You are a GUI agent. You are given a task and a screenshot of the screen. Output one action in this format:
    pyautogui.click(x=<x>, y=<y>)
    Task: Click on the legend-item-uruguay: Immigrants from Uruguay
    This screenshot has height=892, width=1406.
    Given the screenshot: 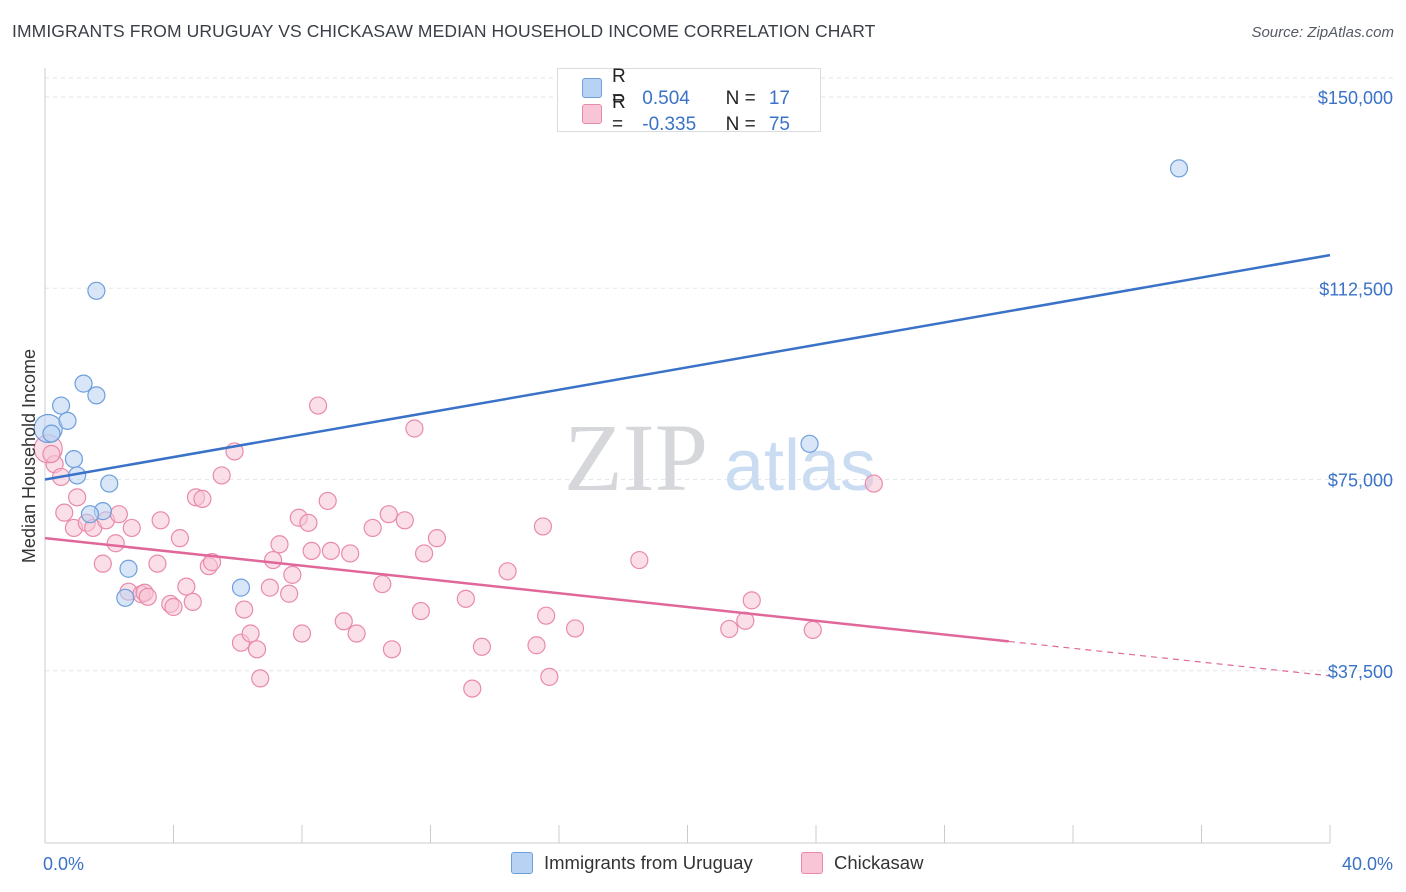 What is the action you would take?
    pyautogui.click(x=632, y=863)
    